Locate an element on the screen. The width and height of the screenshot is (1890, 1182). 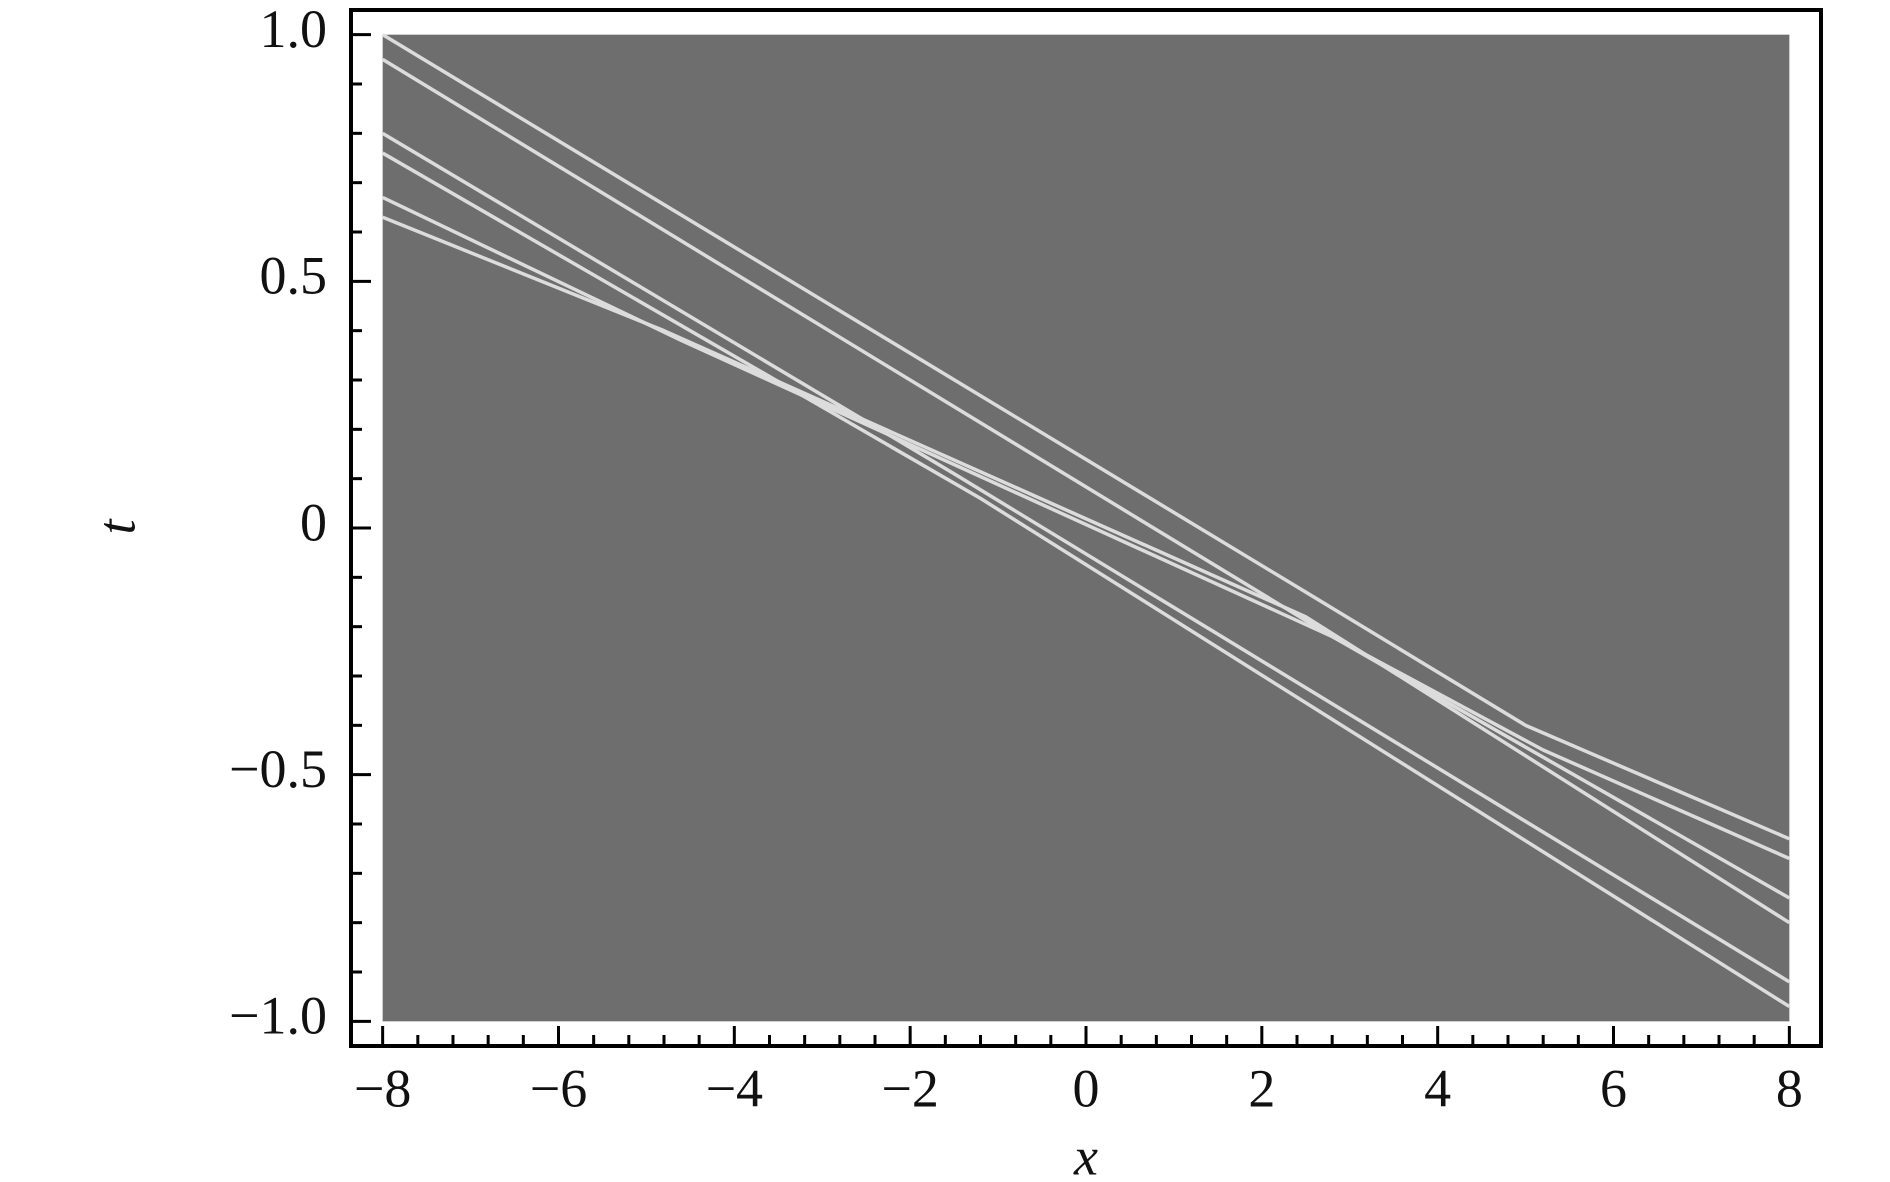
x-tick-label: −2 is located at coordinates (909, 1088).